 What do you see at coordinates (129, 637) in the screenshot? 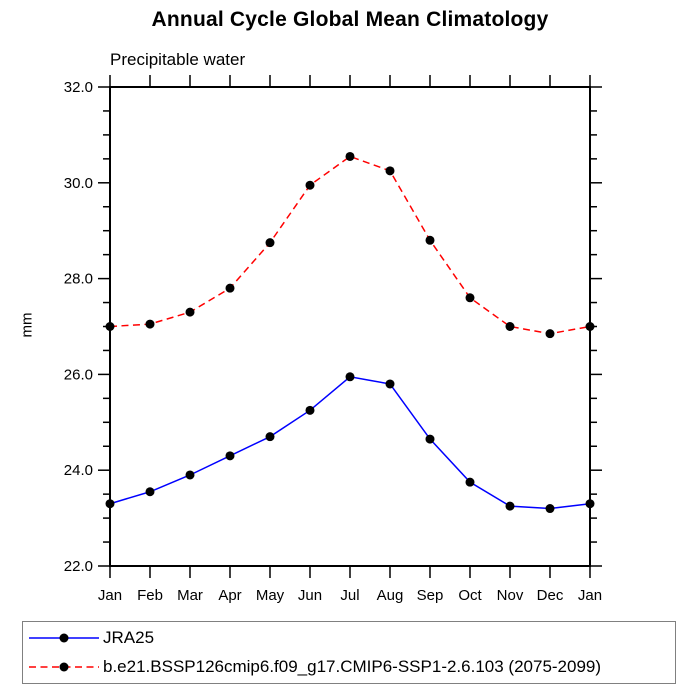
I see `legend-label-jra25: JRA25` at bounding box center [129, 637].